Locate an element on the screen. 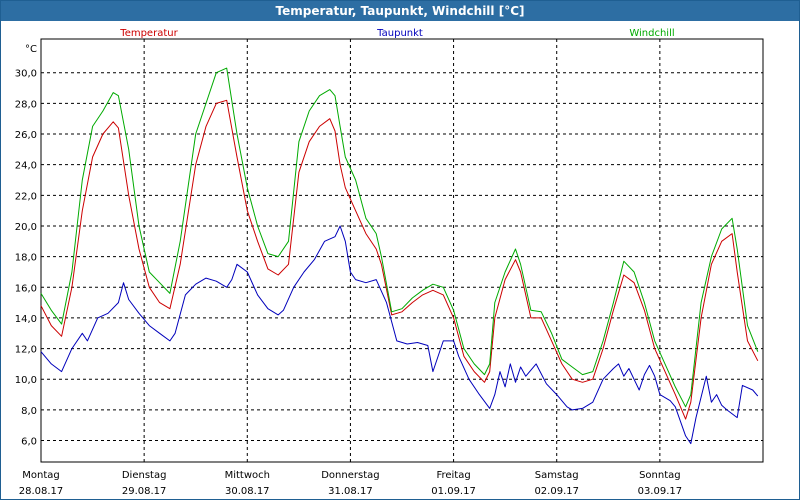  x-tick-day: Freitag is located at coordinates (453, 475).